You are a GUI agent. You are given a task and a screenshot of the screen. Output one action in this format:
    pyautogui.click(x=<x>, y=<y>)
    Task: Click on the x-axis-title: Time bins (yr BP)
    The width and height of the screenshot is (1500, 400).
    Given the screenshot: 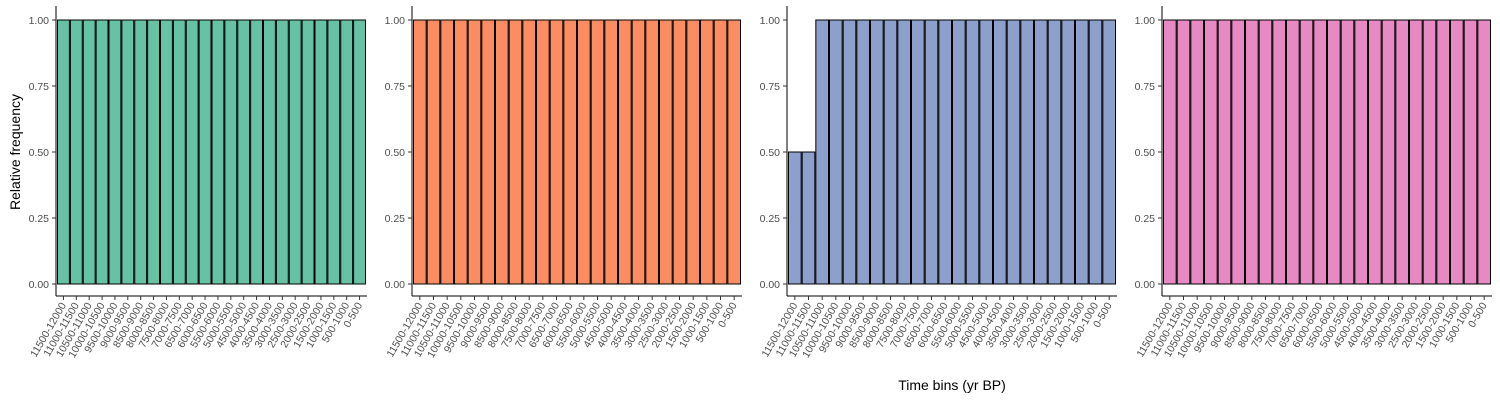 What is the action you would take?
    pyautogui.click(x=952, y=385)
    